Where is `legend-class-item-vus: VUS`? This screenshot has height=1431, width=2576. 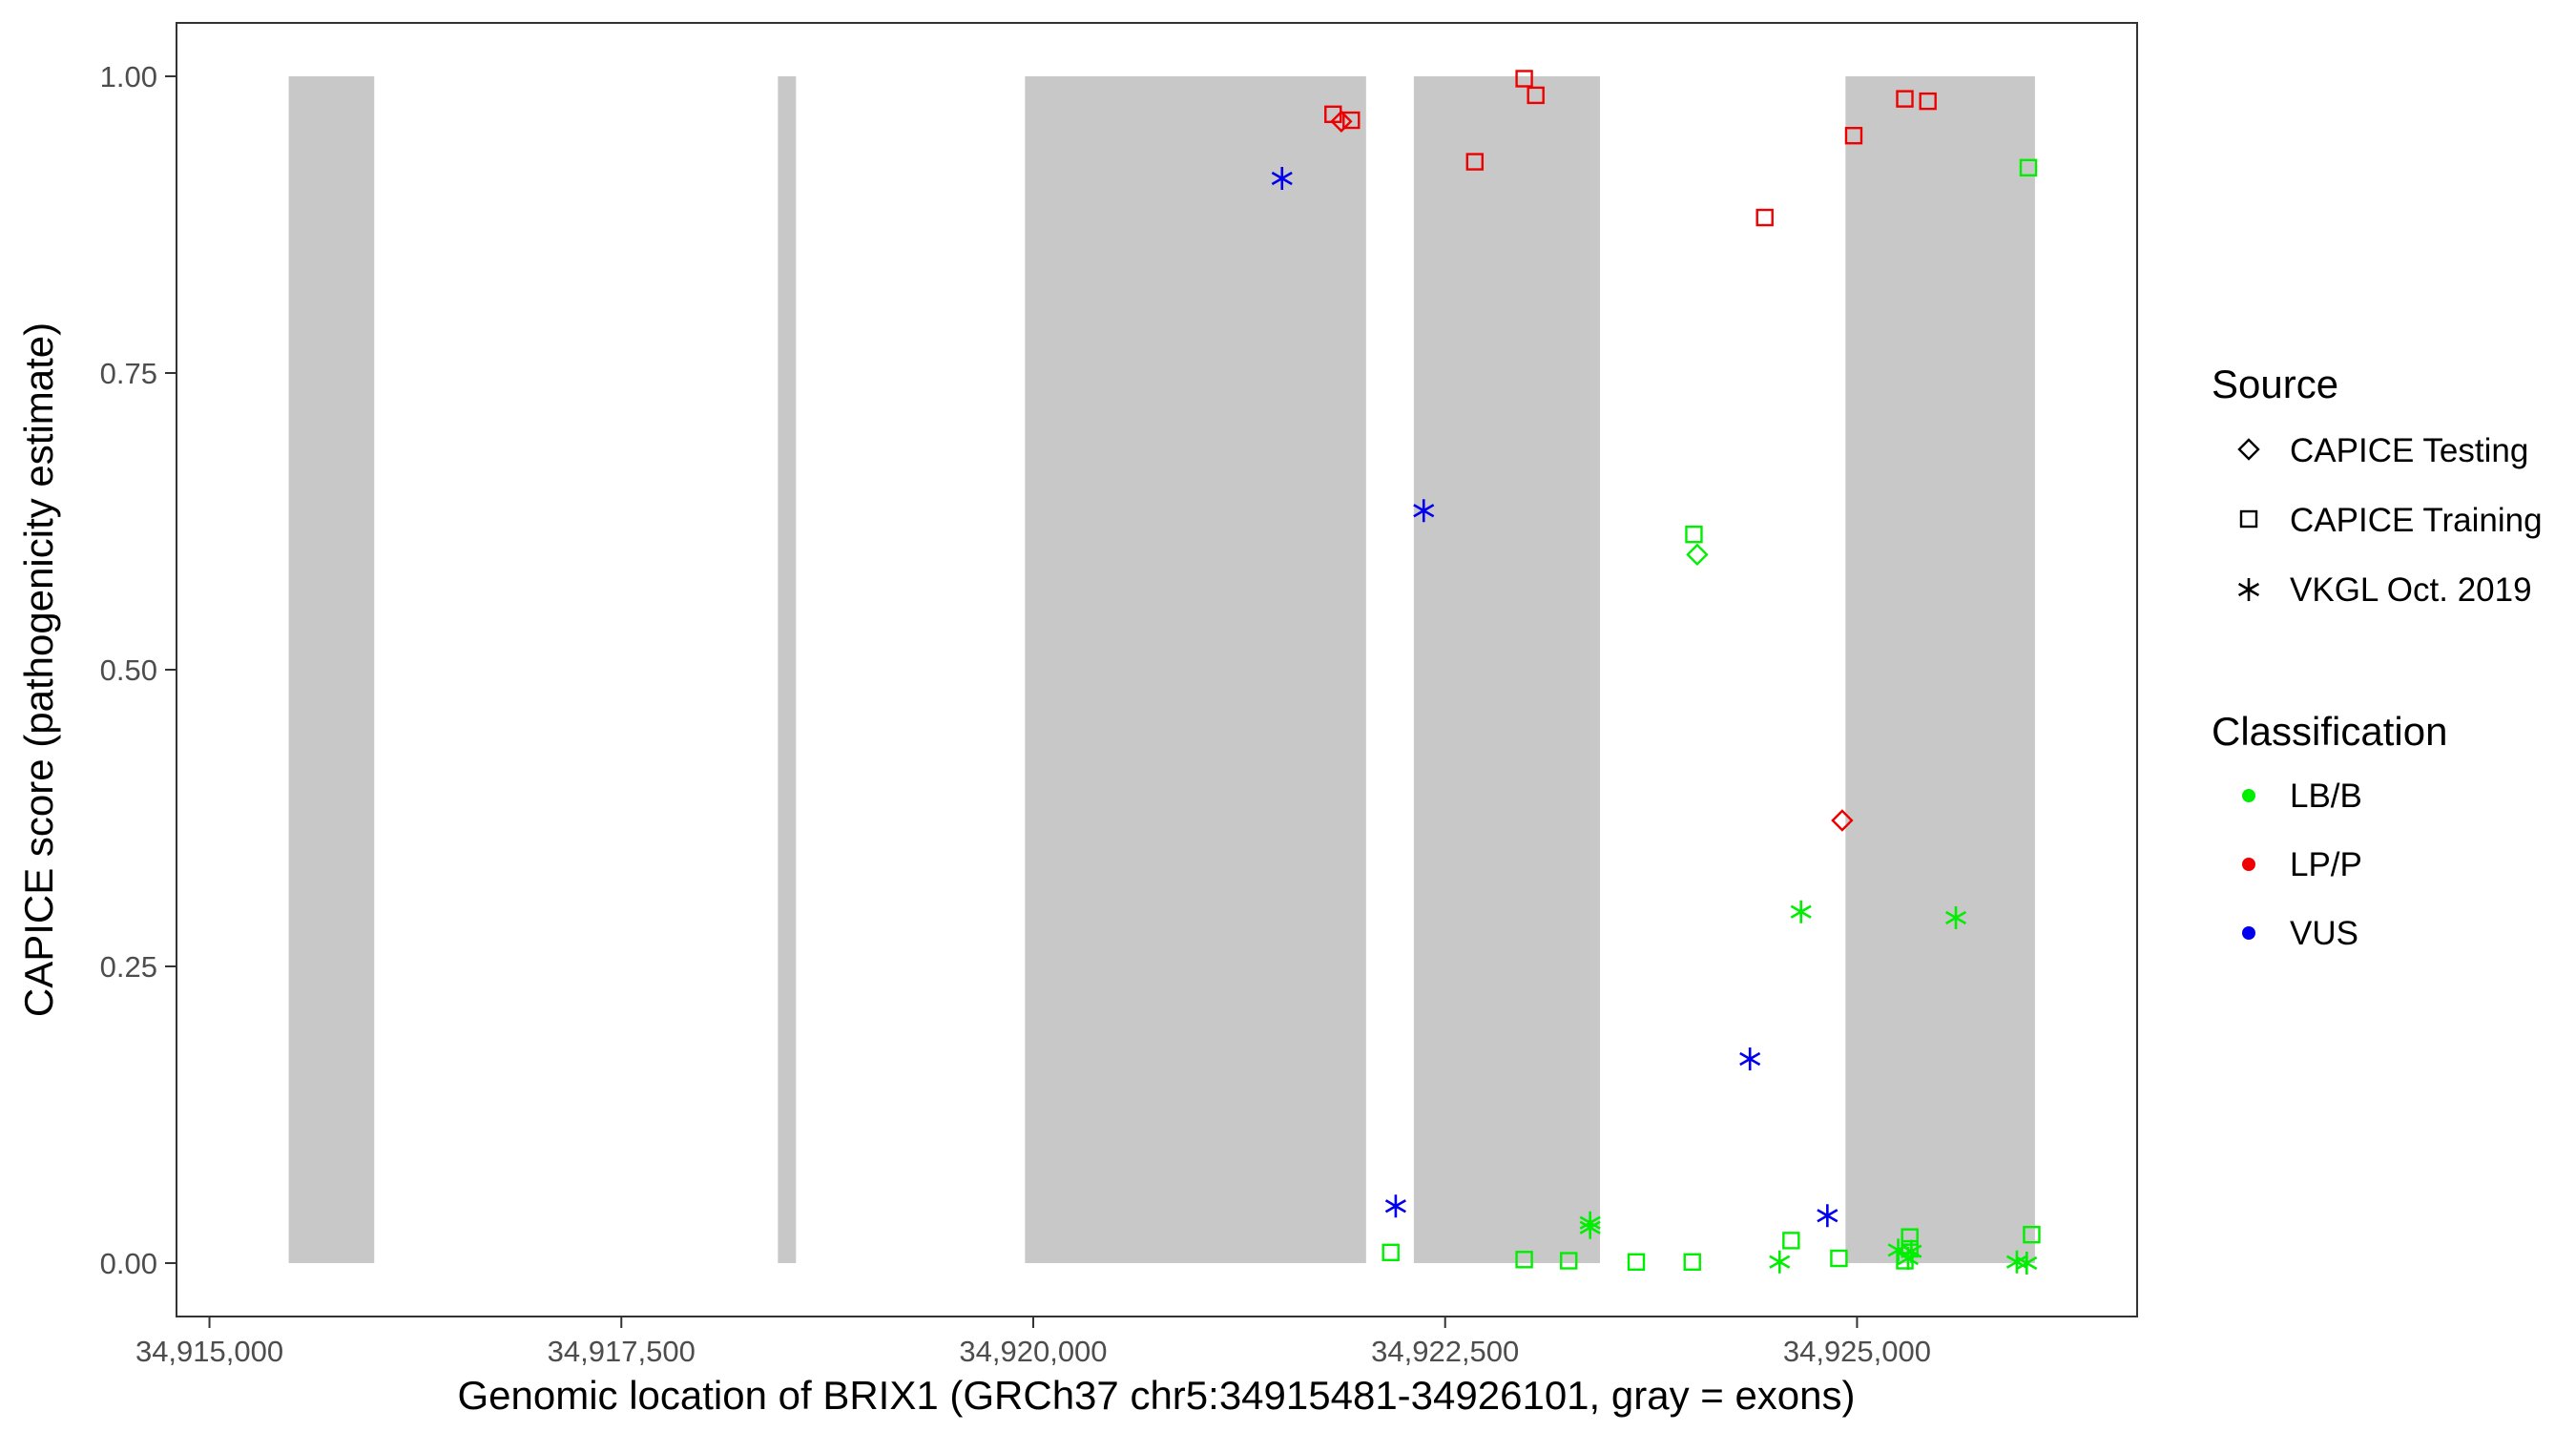 legend-class-item-vus: VUS is located at coordinates (2300, 933).